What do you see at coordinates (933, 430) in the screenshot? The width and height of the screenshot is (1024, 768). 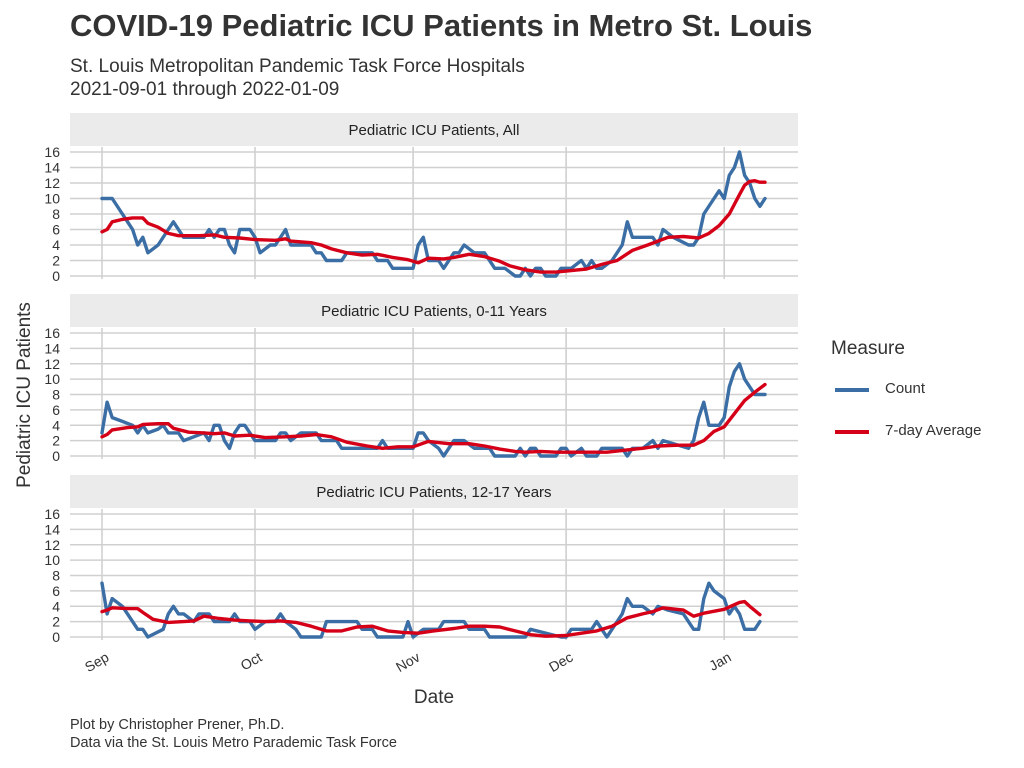 I see `legend-label-7-day-average: 7-day Average` at bounding box center [933, 430].